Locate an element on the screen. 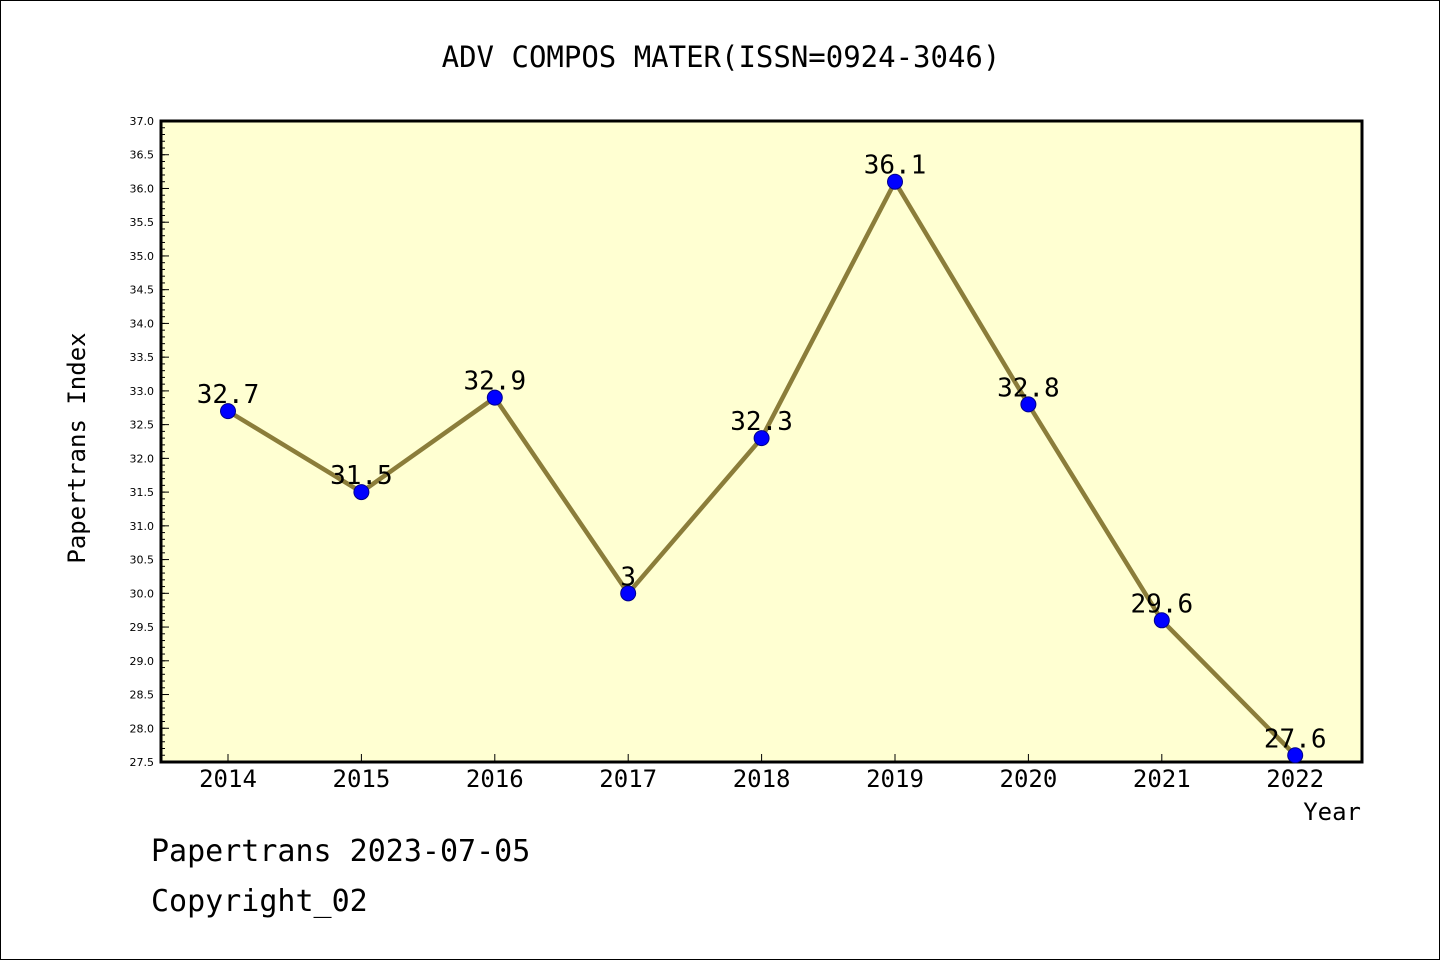 The height and width of the screenshot is (960, 1440). y-tick-label: 31.0 is located at coordinates (142, 526).